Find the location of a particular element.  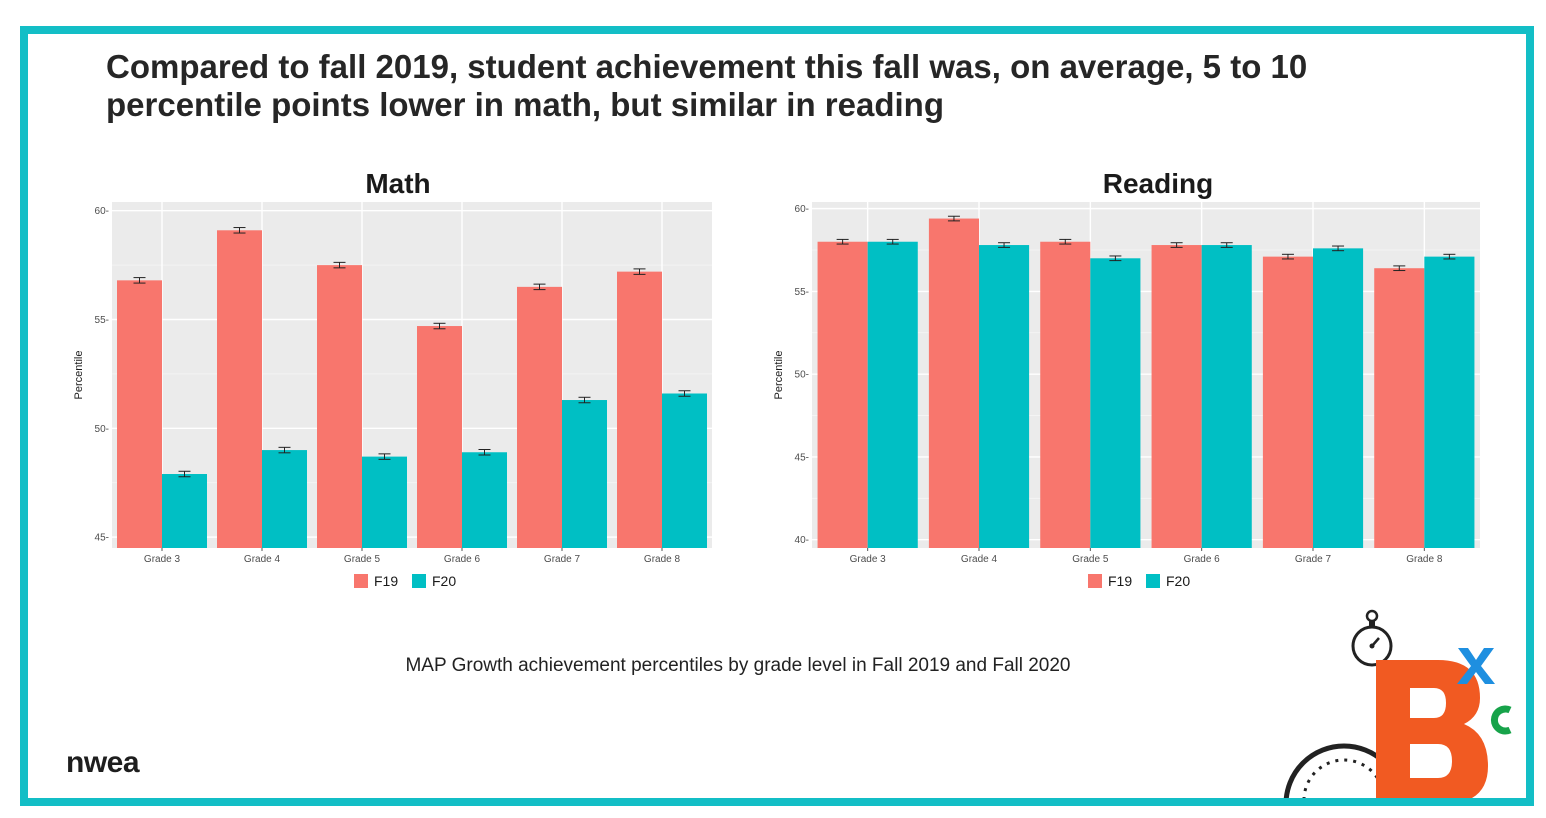

math-chart-title: Math is located at coordinates (398, 183).